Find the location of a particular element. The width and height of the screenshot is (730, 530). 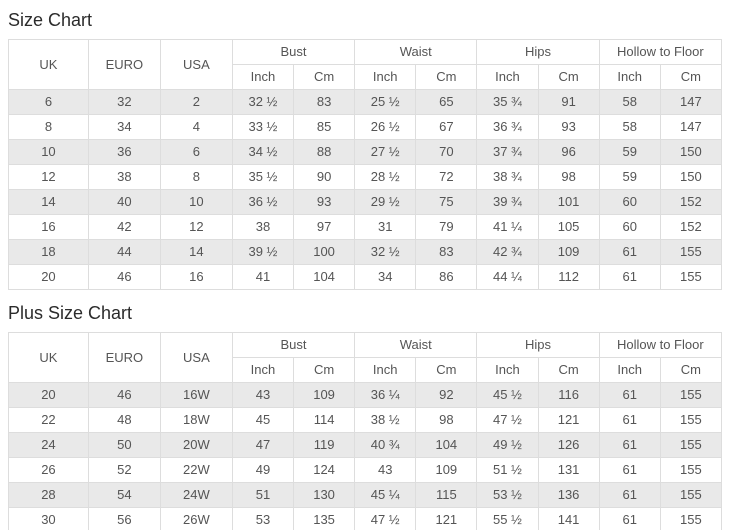

table-cell: 60 is located at coordinates (629, 227).